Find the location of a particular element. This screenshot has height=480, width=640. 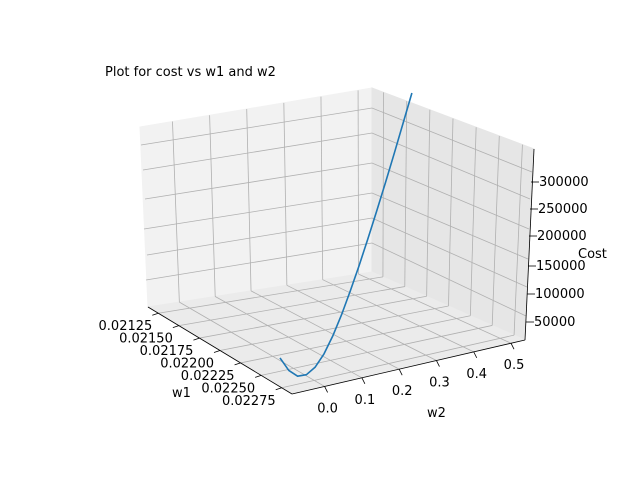

y-tick-label: 0.2 is located at coordinates (402, 391).